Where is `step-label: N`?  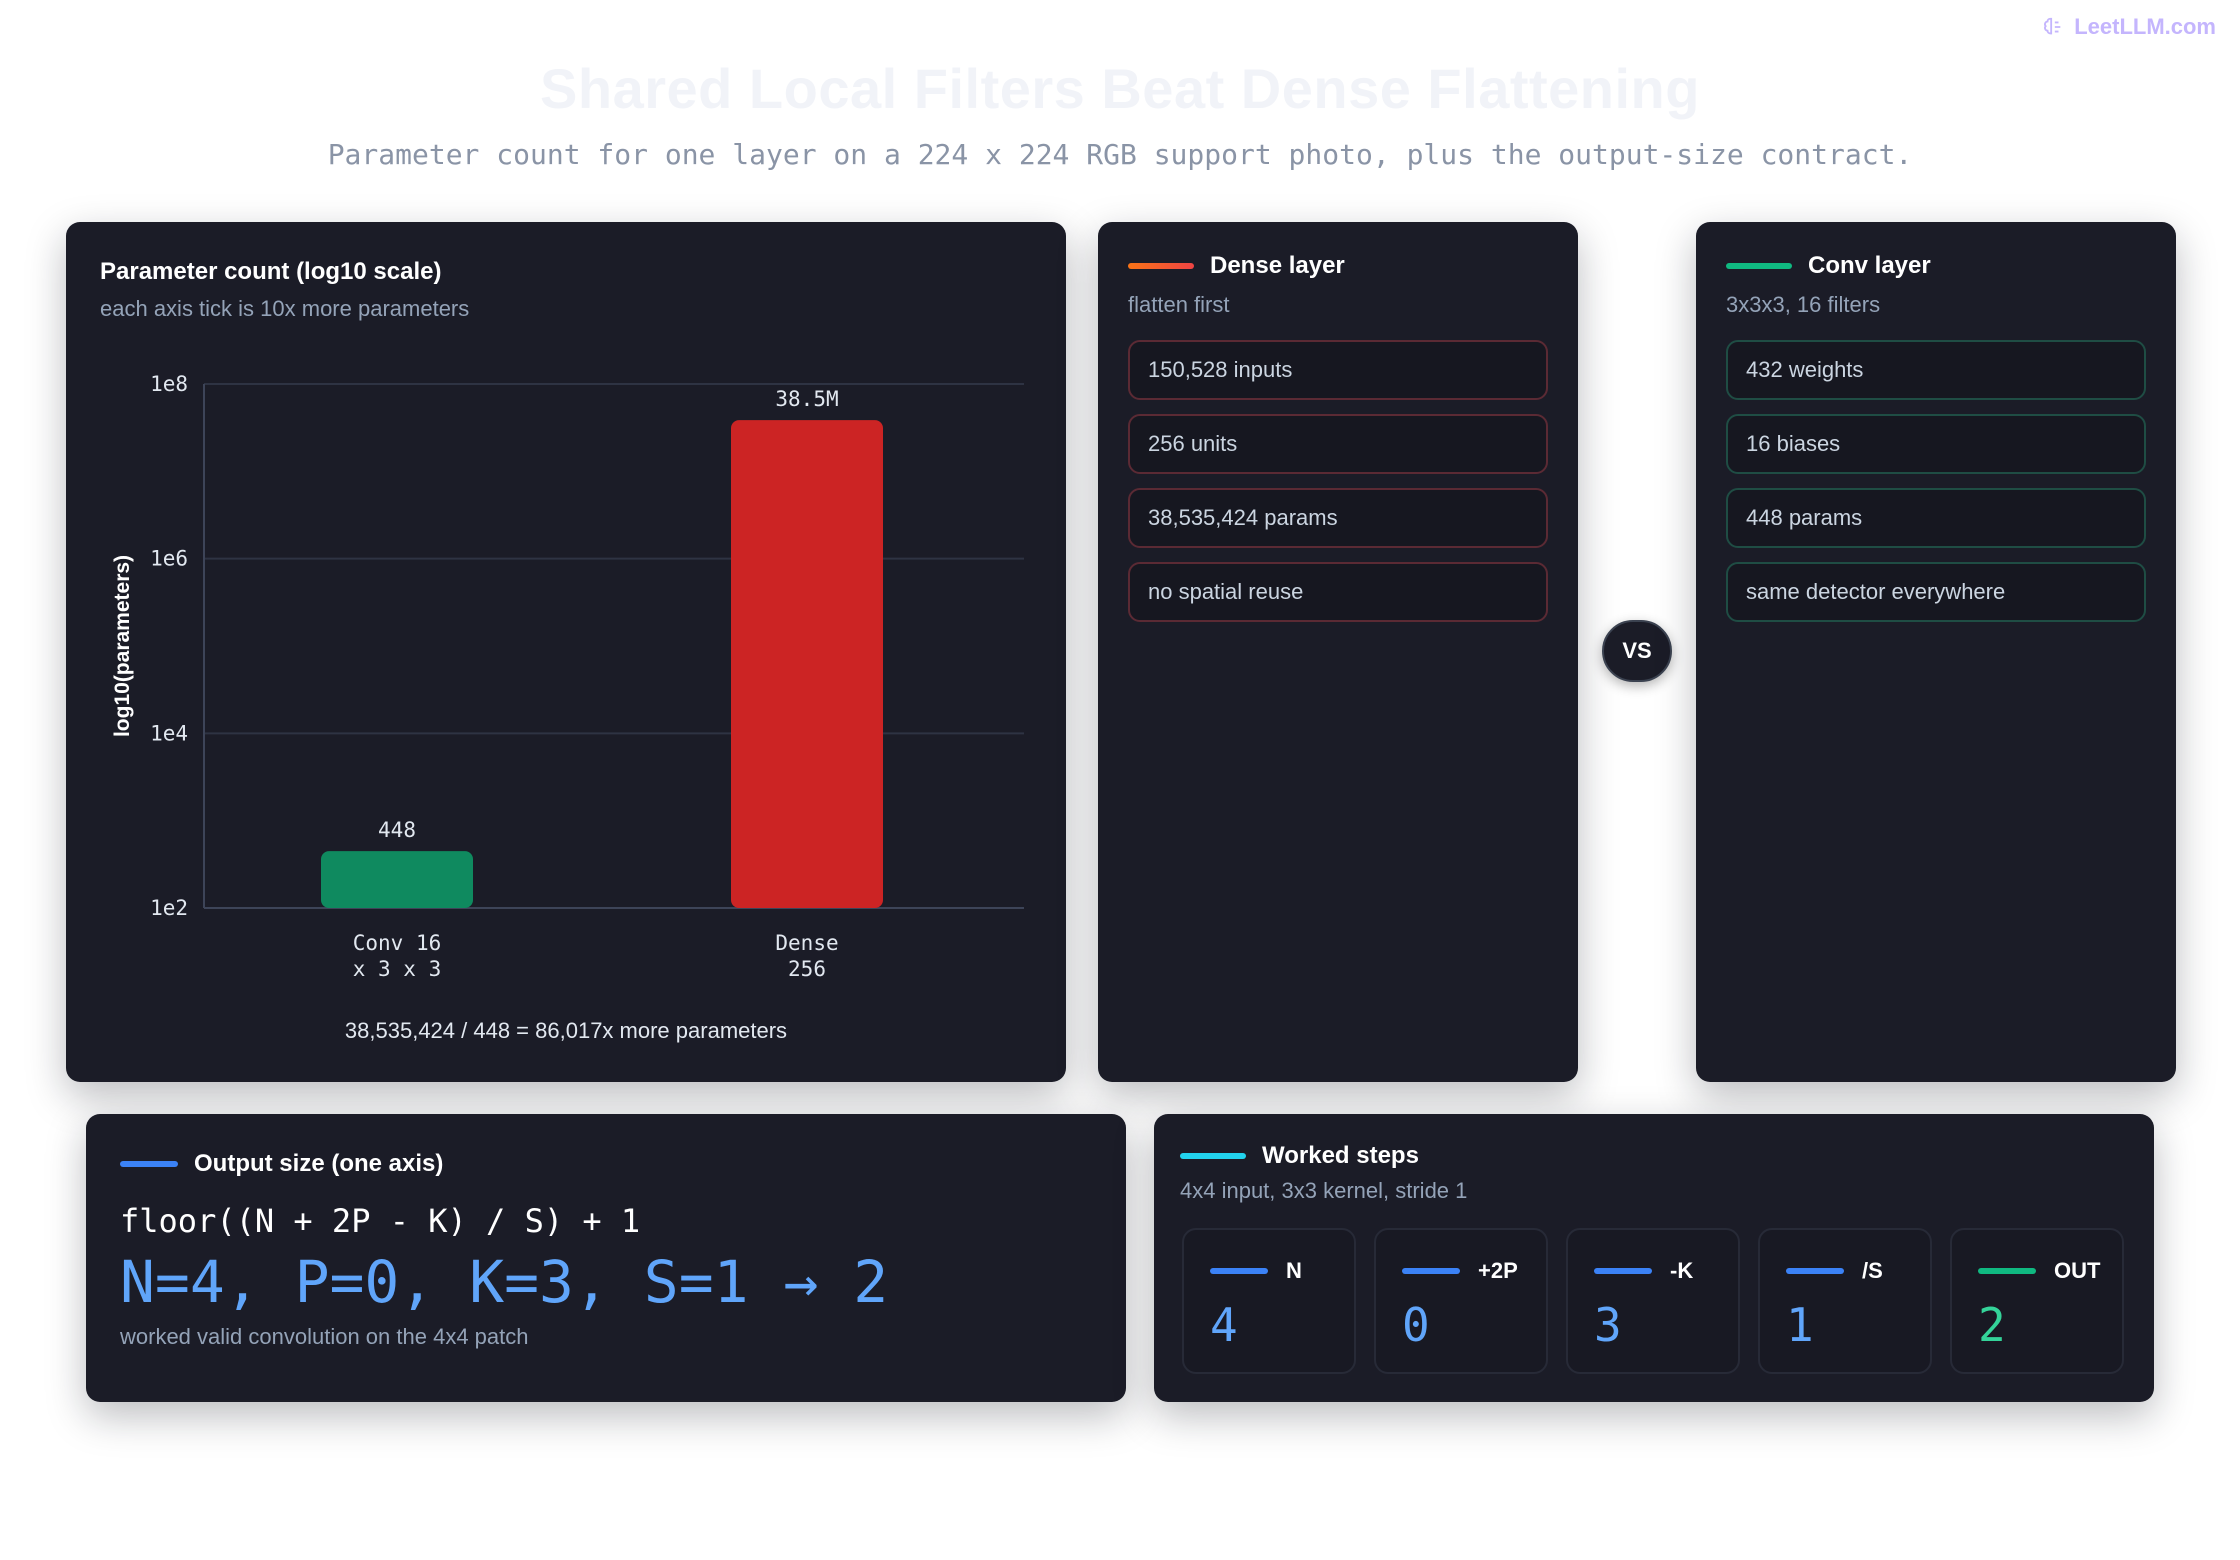 step-label: N is located at coordinates (1294, 1270).